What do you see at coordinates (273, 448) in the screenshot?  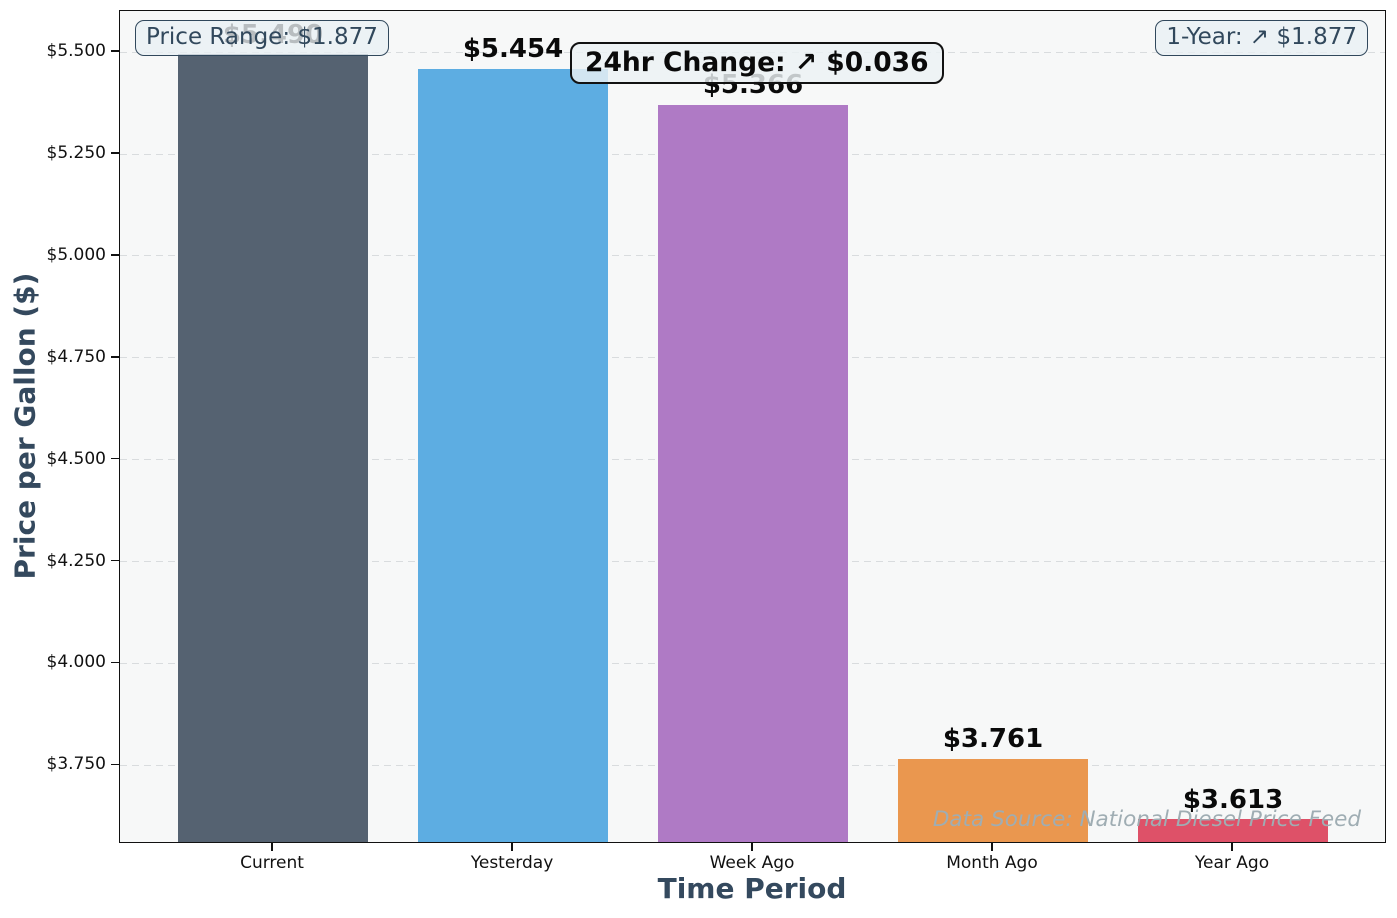 I see `bar-current` at bounding box center [273, 448].